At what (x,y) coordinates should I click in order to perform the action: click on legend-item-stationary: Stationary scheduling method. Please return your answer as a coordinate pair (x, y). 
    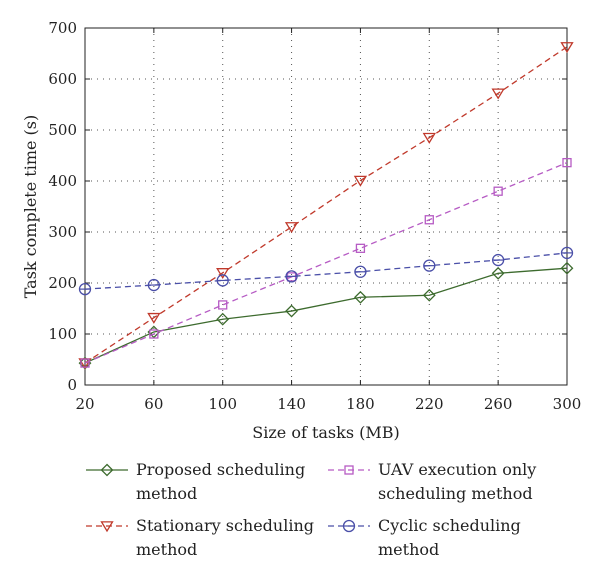
    Looking at the image, I should click on (199, 538).